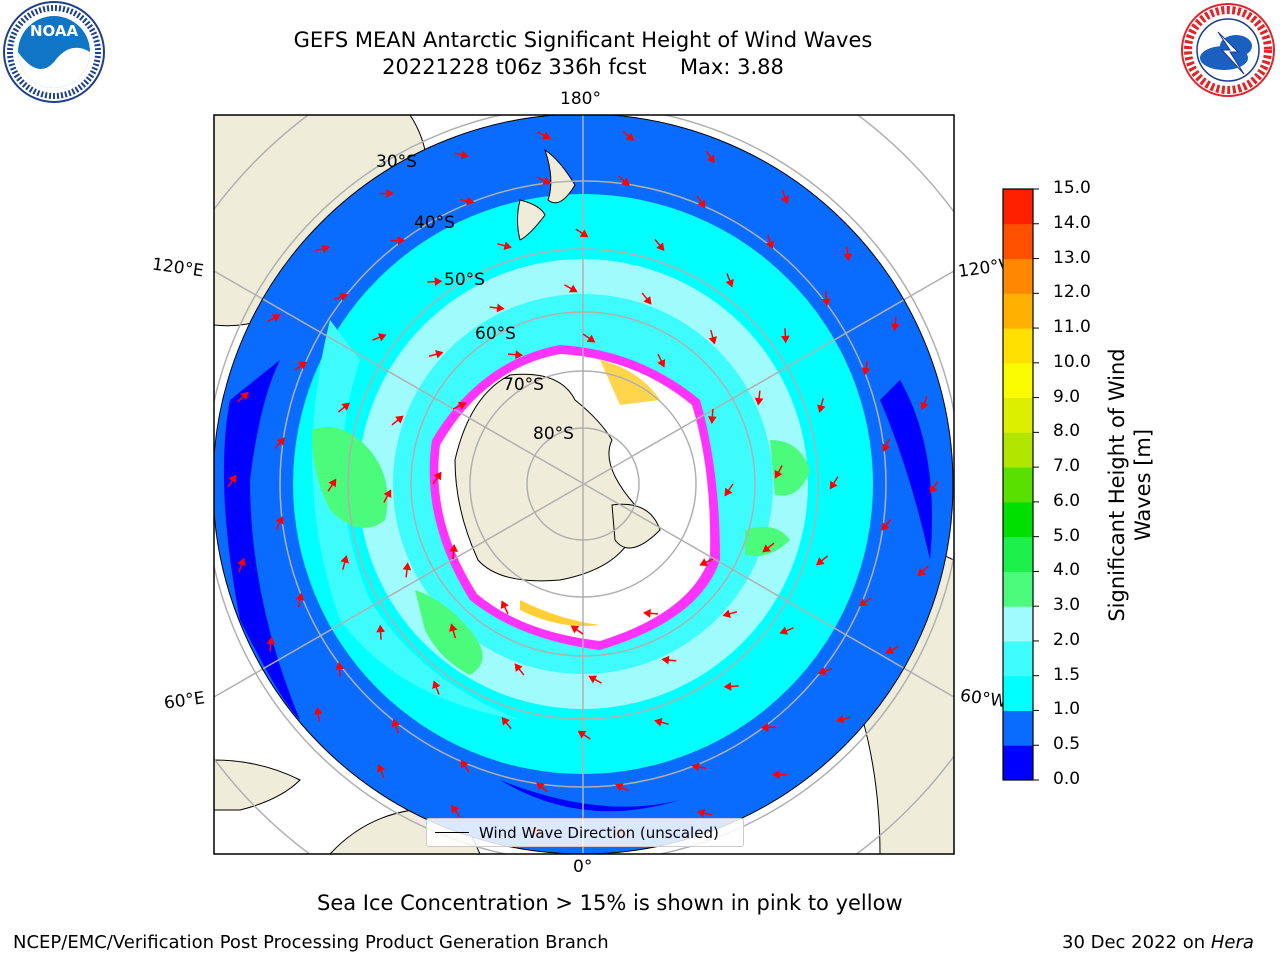 The image size is (1280, 960). Describe the element at coordinates (1067, 431) in the screenshot. I see `colorbar-tick-label: 8.0` at that location.